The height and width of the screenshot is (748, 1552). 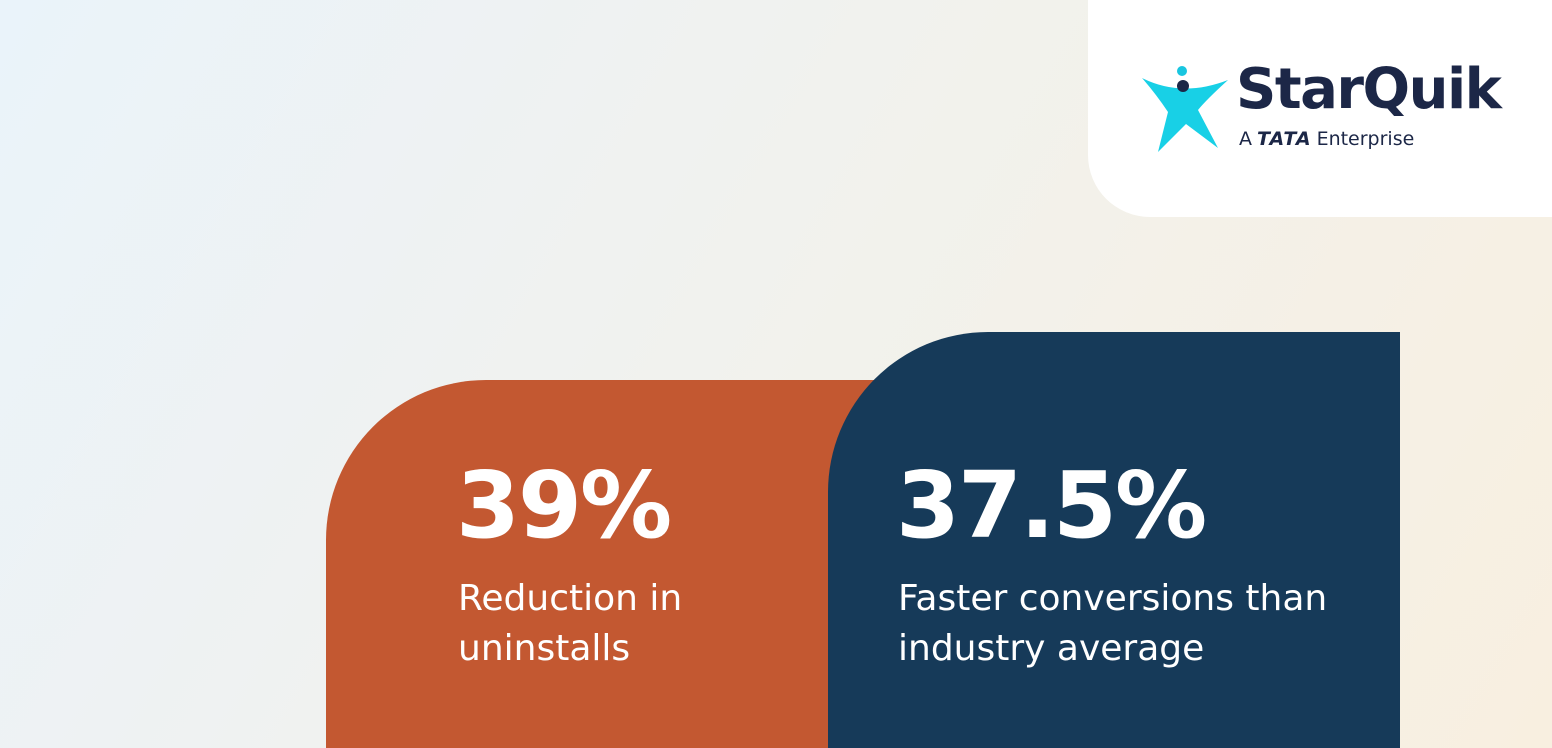 I want to click on stat-label: Faster conversions than industry average, so click(x=1113, y=623).